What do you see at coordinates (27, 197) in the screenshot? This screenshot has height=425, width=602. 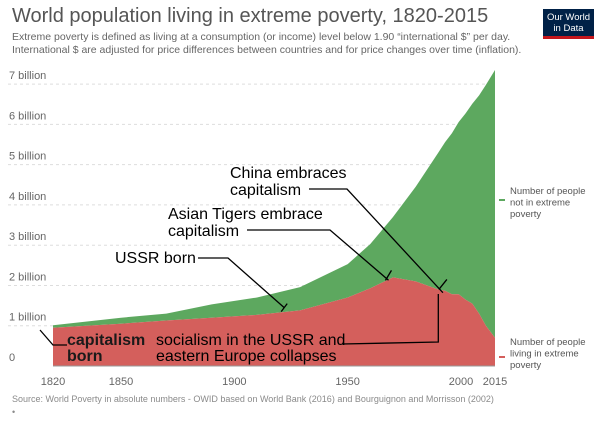 I see `y-tick-label: 4 billion` at bounding box center [27, 197].